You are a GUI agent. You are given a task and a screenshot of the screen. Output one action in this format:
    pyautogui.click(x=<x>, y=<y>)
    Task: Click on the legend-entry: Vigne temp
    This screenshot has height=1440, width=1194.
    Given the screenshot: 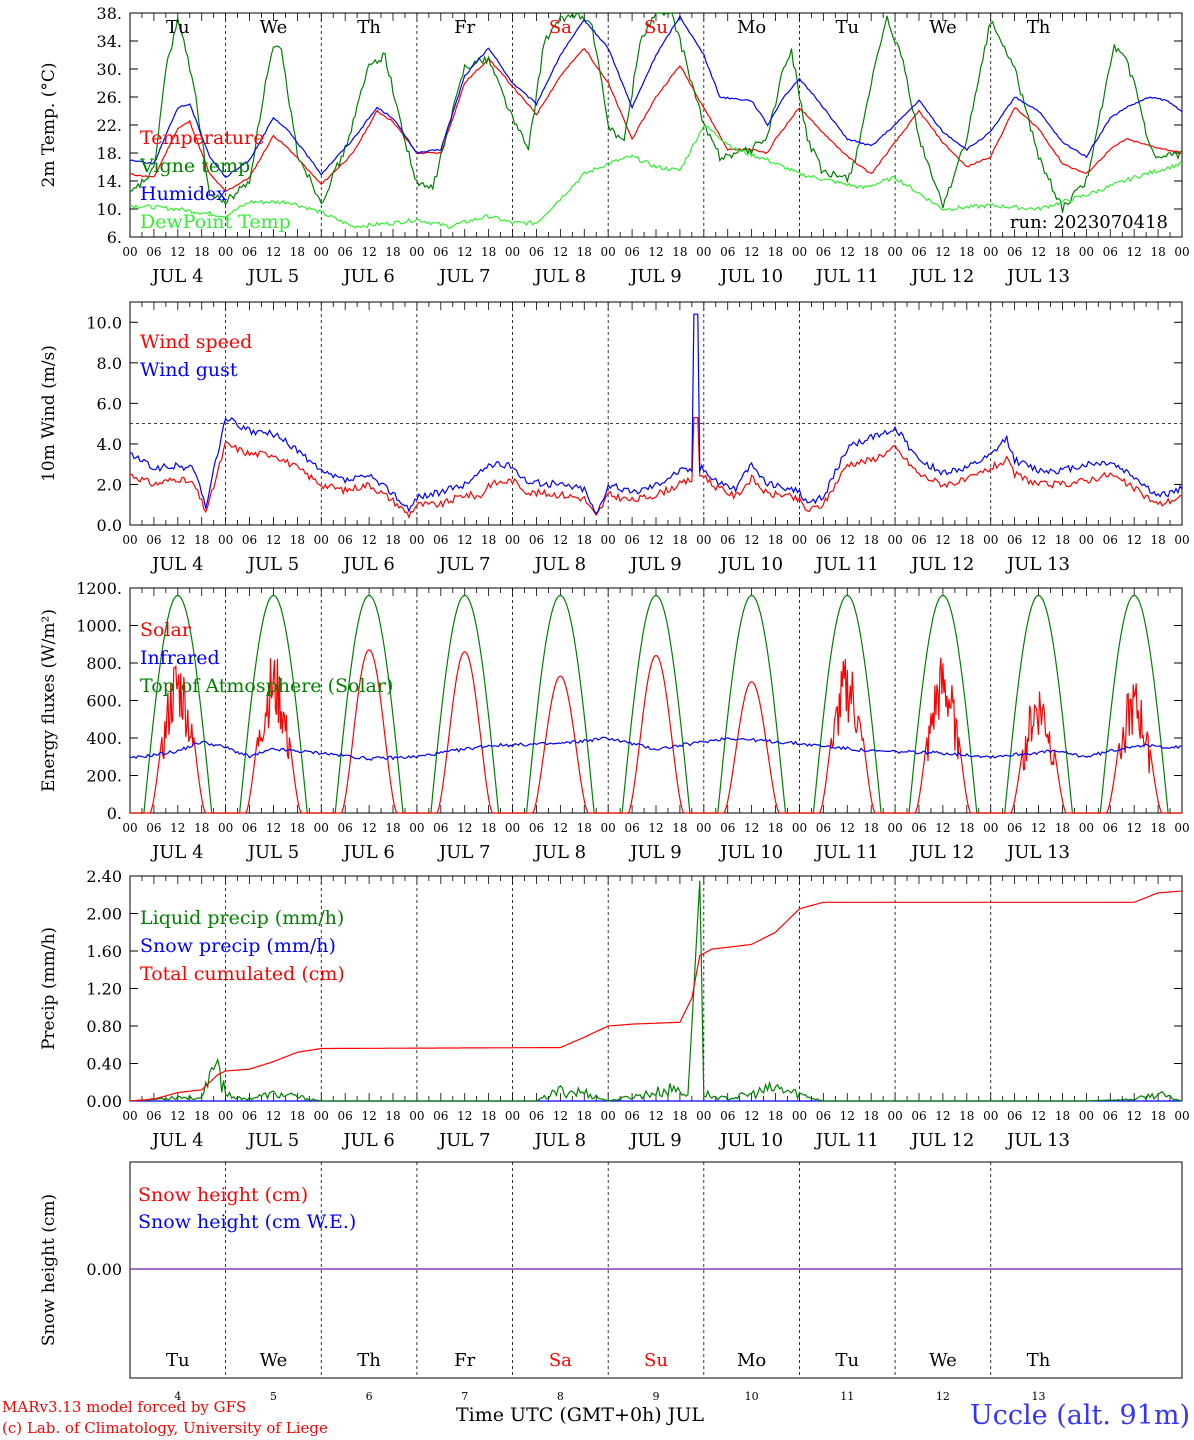 What is the action you would take?
    pyautogui.click(x=194, y=166)
    